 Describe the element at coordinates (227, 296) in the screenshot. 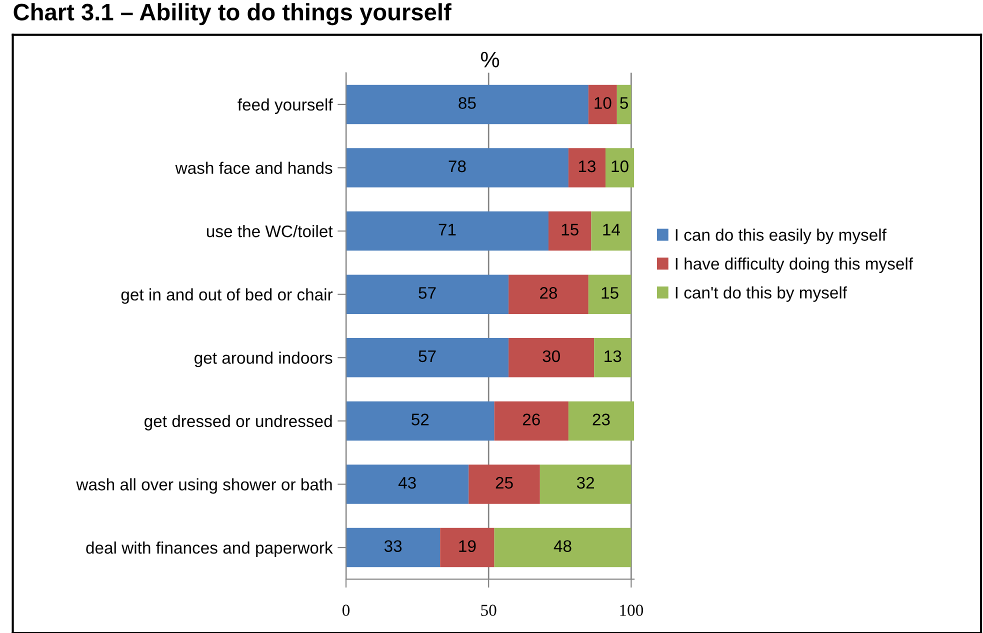

I see `y-tick-label: get in and out of bed or chair` at that location.